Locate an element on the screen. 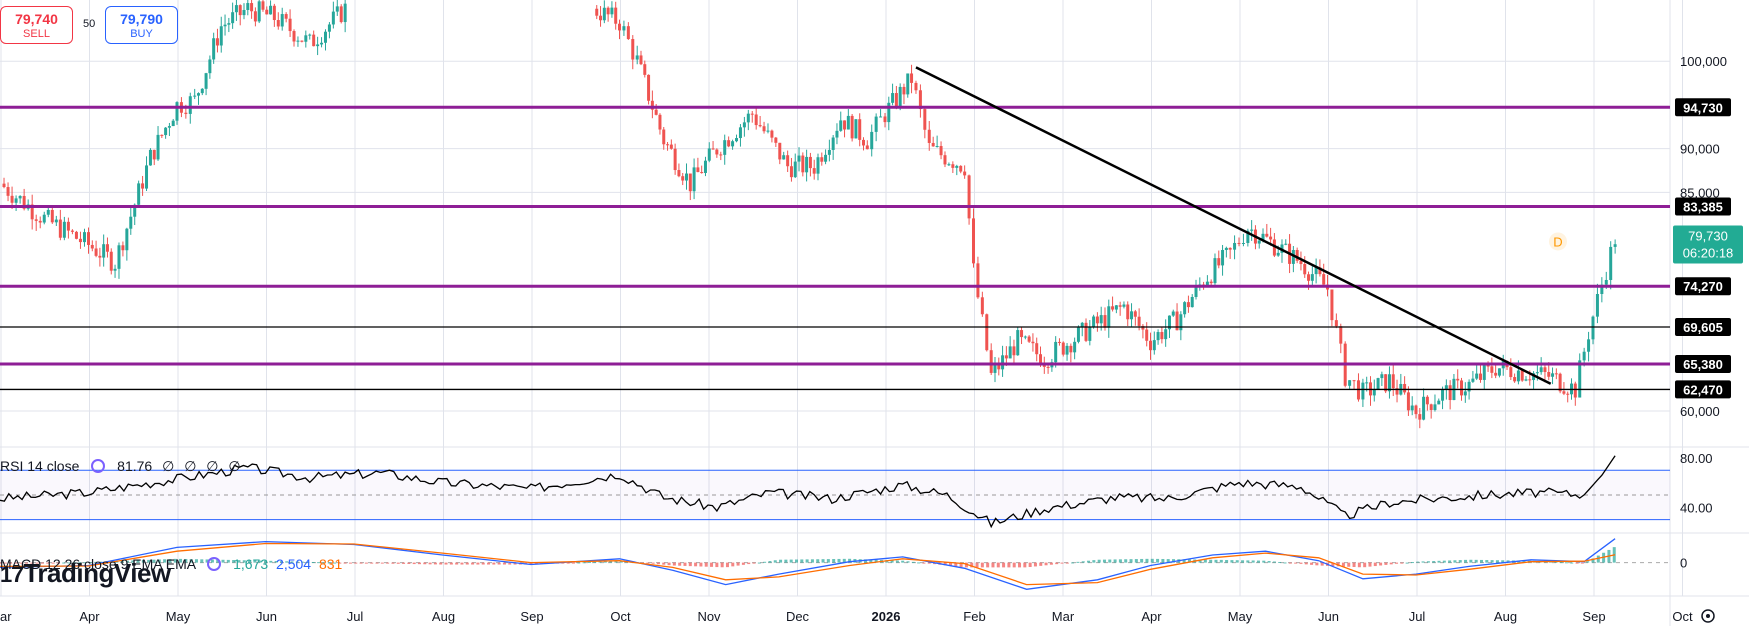 The width and height of the screenshot is (1749, 626). sell-label: SELL is located at coordinates (36, 34).